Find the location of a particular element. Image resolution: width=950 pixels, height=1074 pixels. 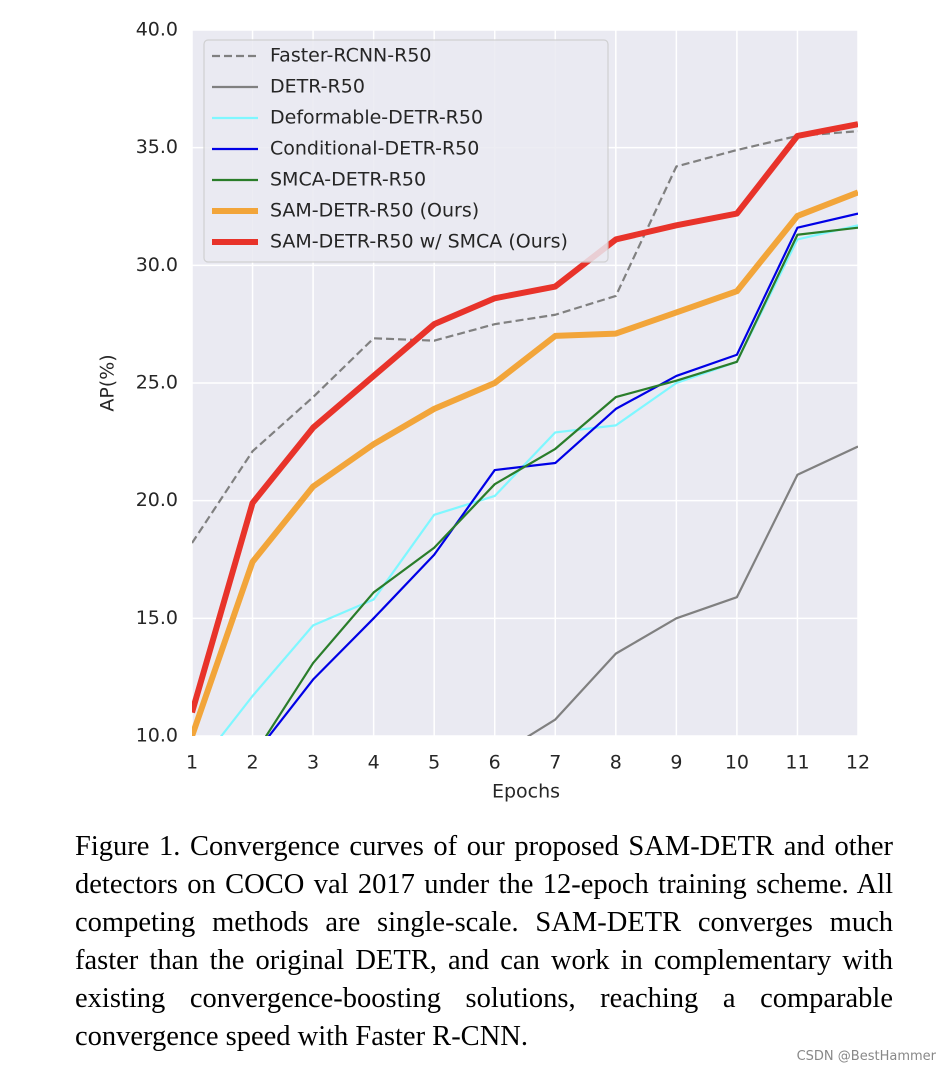

x-tick-label: 1 is located at coordinates (192, 763).